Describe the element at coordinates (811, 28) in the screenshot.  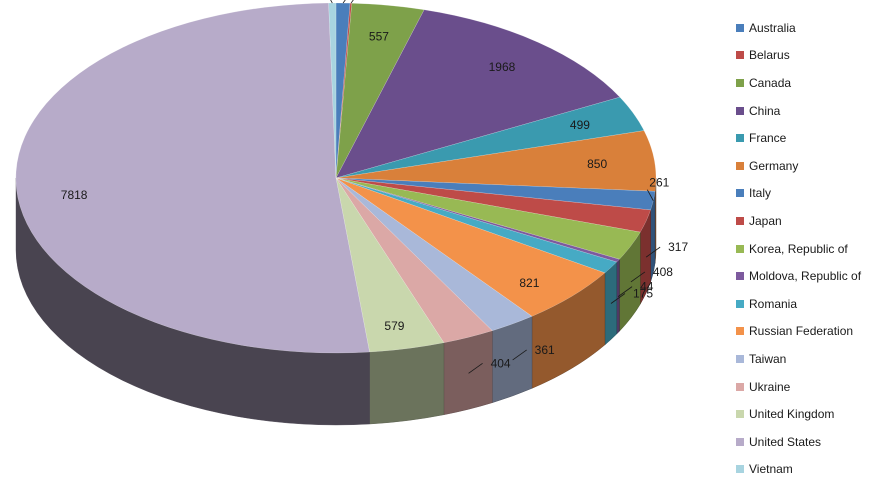
I see `legend-item-australia: Australia` at that location.